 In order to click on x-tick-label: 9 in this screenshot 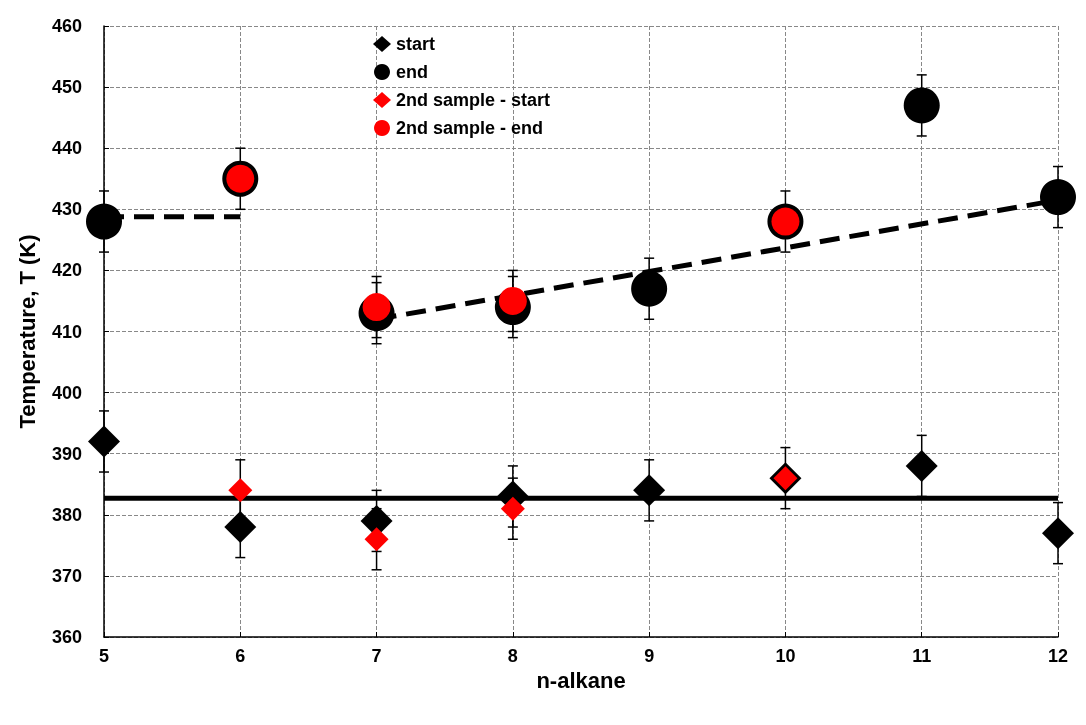, I will do `click(649, 656)`.